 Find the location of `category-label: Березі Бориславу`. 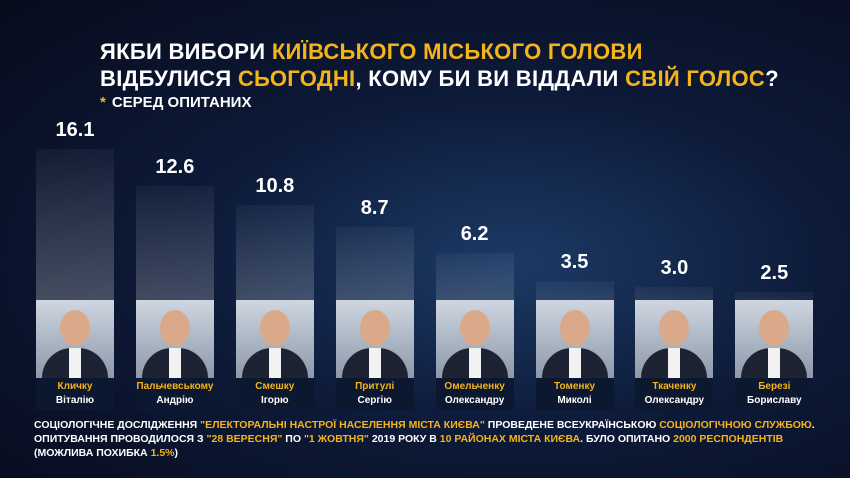

category-label: Березі Бориславу is located at coordinates (774, 394).